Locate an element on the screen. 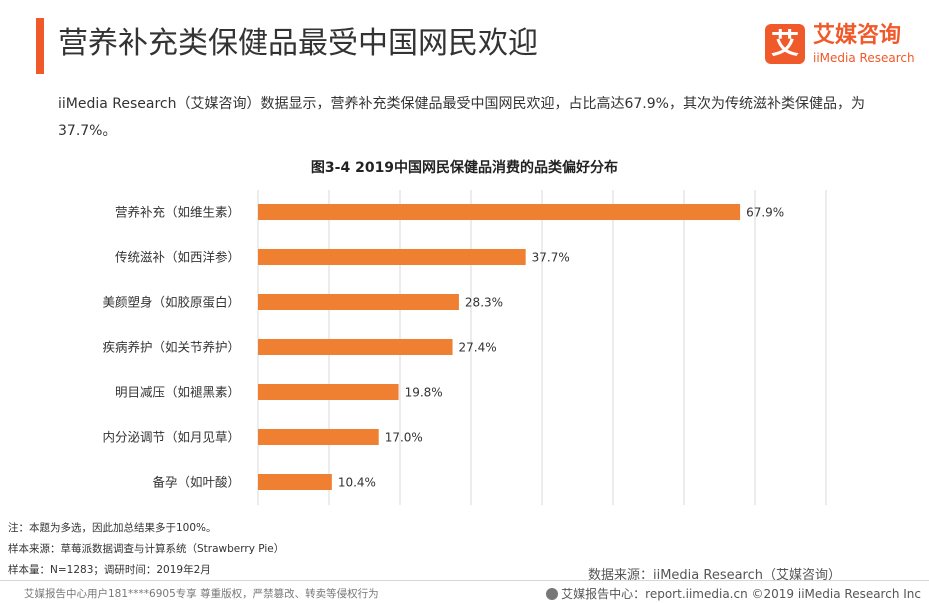 This screenshot has width=929, height=603. category-label: 疾病养护（如关节养护） is located at coordinates (171, 347).